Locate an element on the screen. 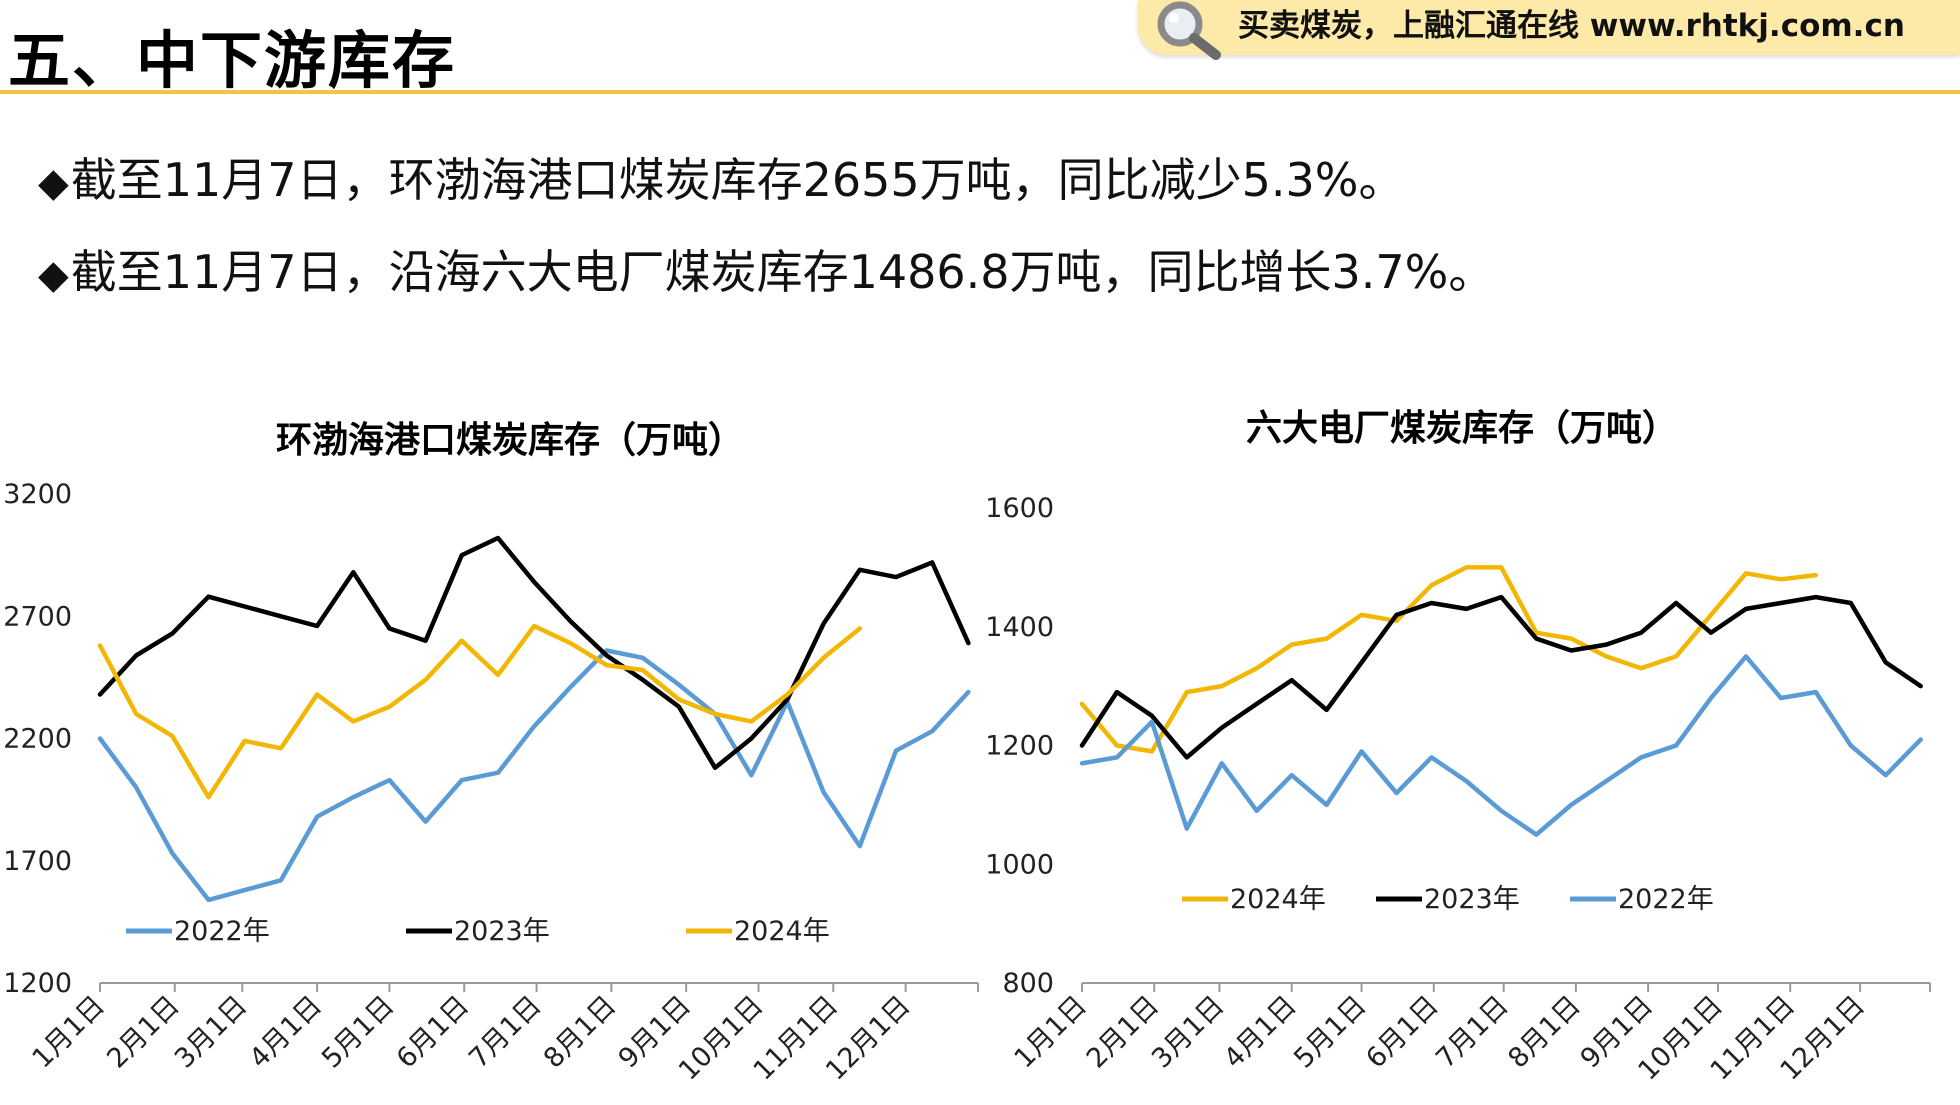 The height and width of the screenshot is (1105, 1960). x-tick-label: 4月1日 is located at coordinates (1260, 1032).